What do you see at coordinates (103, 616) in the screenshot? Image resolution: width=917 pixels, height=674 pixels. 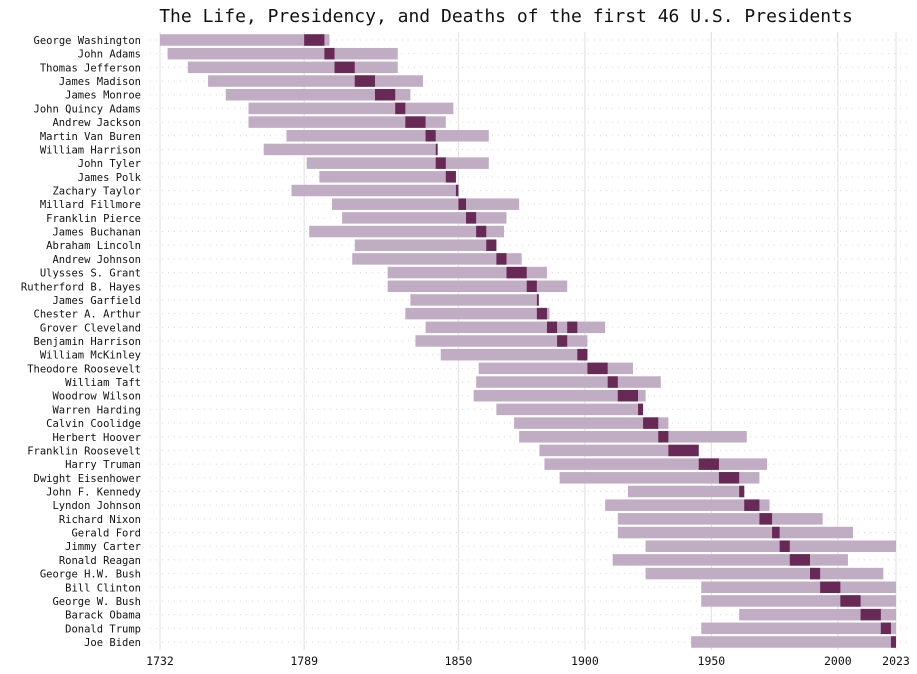 I see `president-label: Barack Obama` at bounding box center [103, 616].